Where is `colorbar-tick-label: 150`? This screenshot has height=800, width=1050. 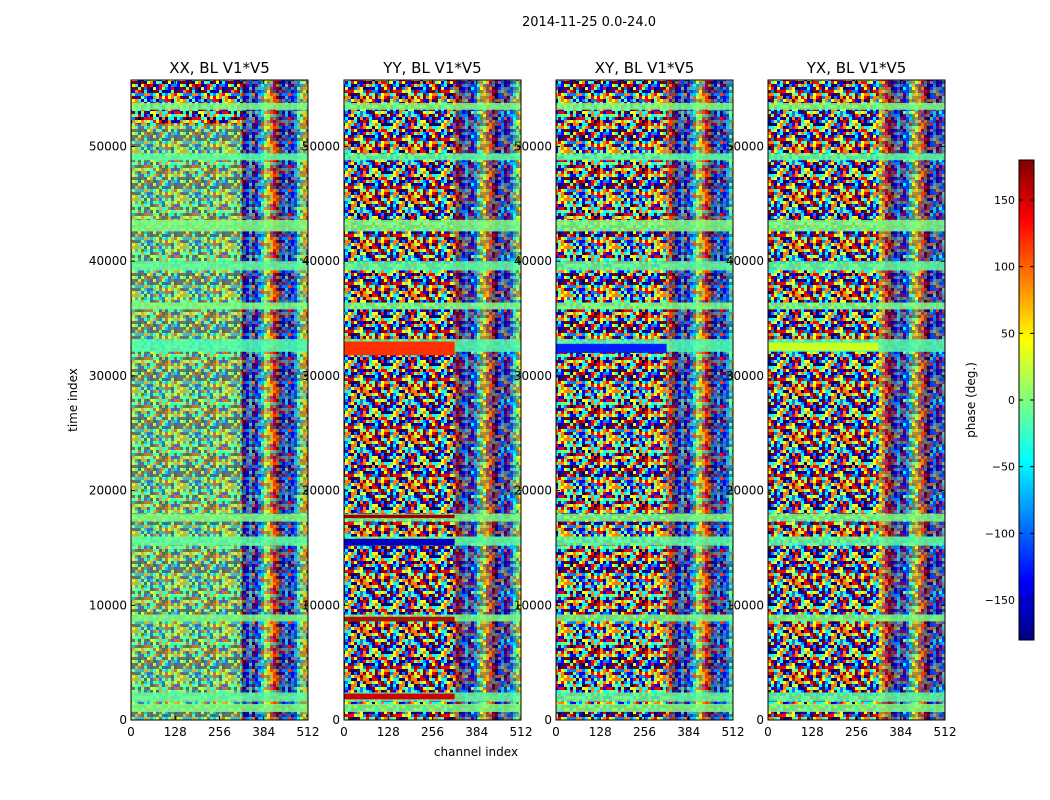
colorbar-tick-label: 150 is located at coordinates (1004, 200).